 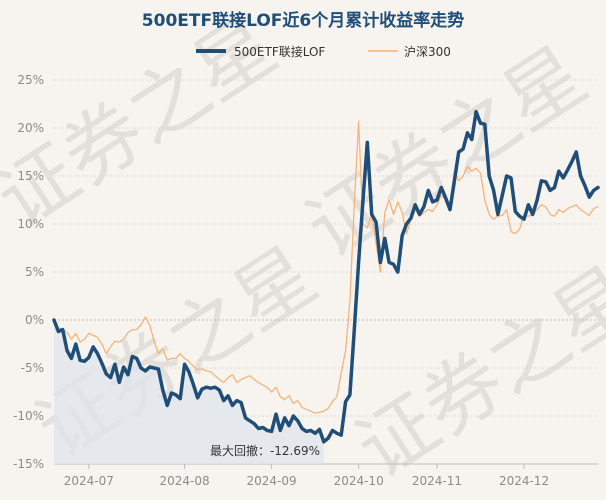 What do you see at coordinates (28, 464) in the screenshot?
I see `y-tick-label: -15%` at bounding box center [28, 464].